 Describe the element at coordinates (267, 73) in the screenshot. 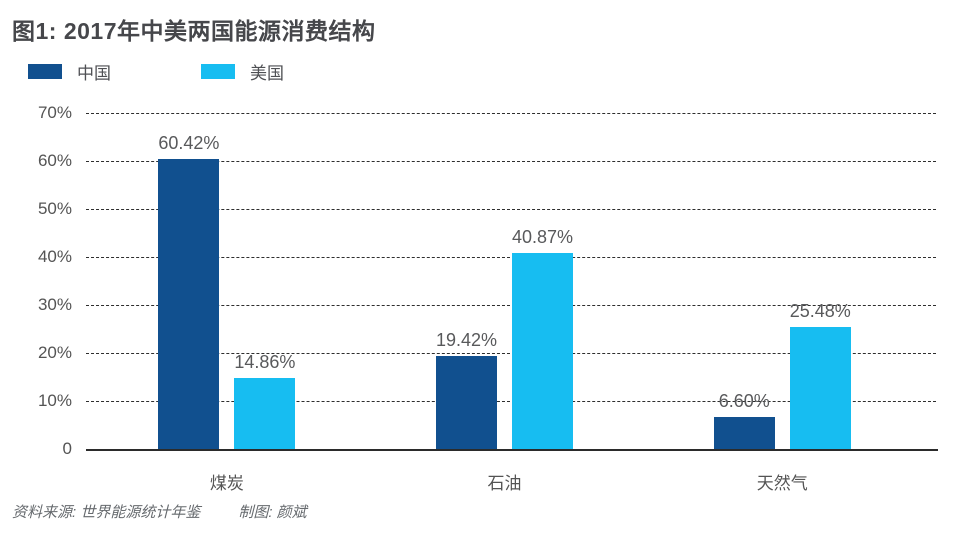

I see `legend-label-usa: 美国` at that location.